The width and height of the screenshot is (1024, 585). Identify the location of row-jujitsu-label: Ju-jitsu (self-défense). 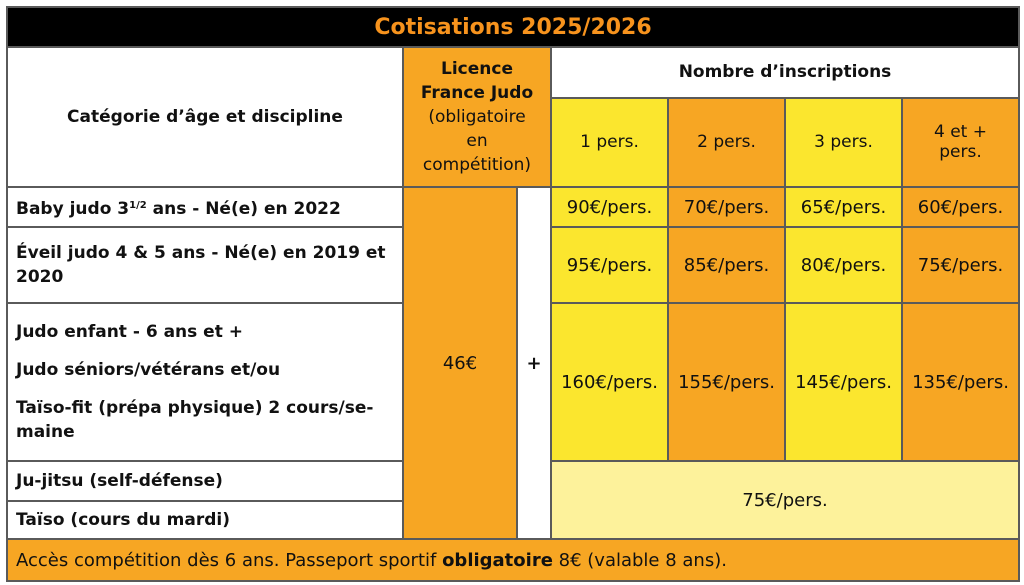
(205, 481).